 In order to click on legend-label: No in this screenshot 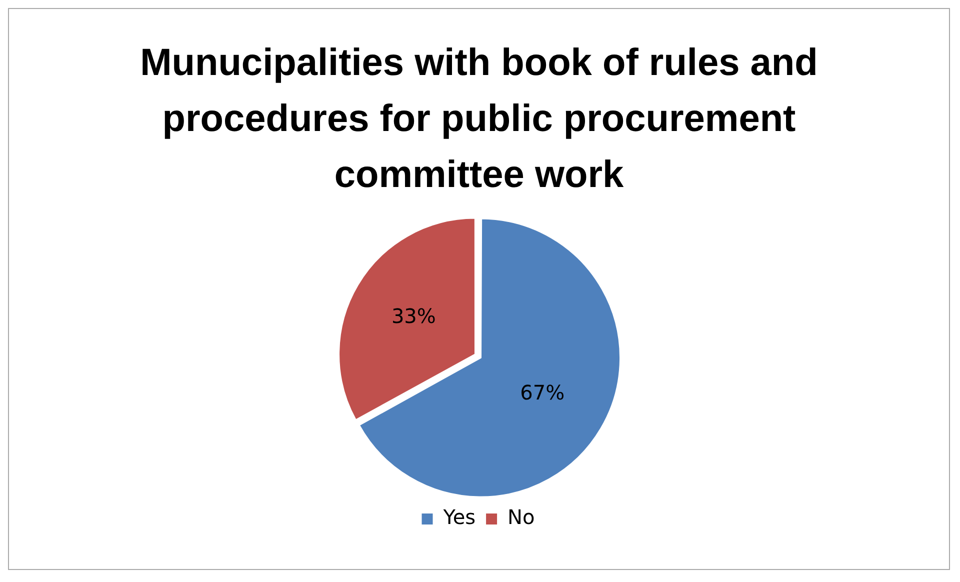, I will do `click(521, 517)`.